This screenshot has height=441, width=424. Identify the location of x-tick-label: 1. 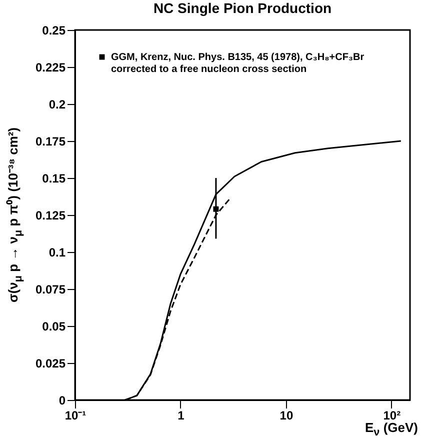
(181, 415).